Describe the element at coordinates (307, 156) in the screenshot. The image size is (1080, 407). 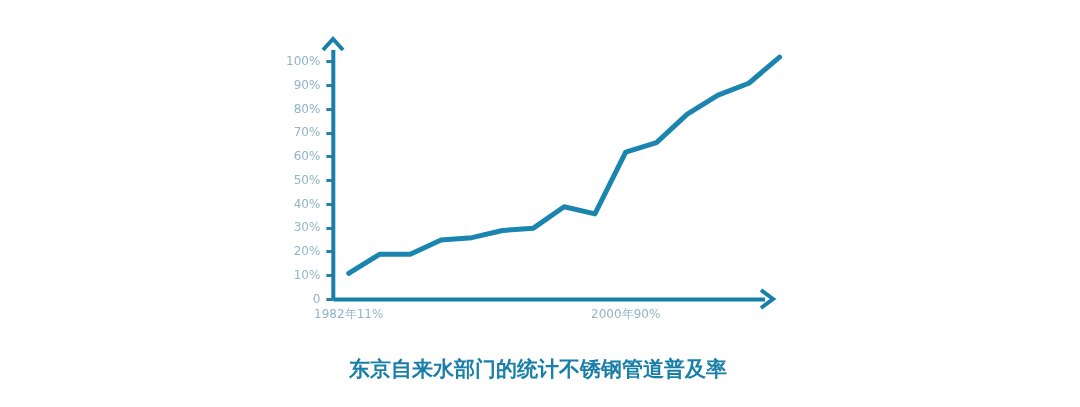
I see `y-tick-label: 60%` at that location.